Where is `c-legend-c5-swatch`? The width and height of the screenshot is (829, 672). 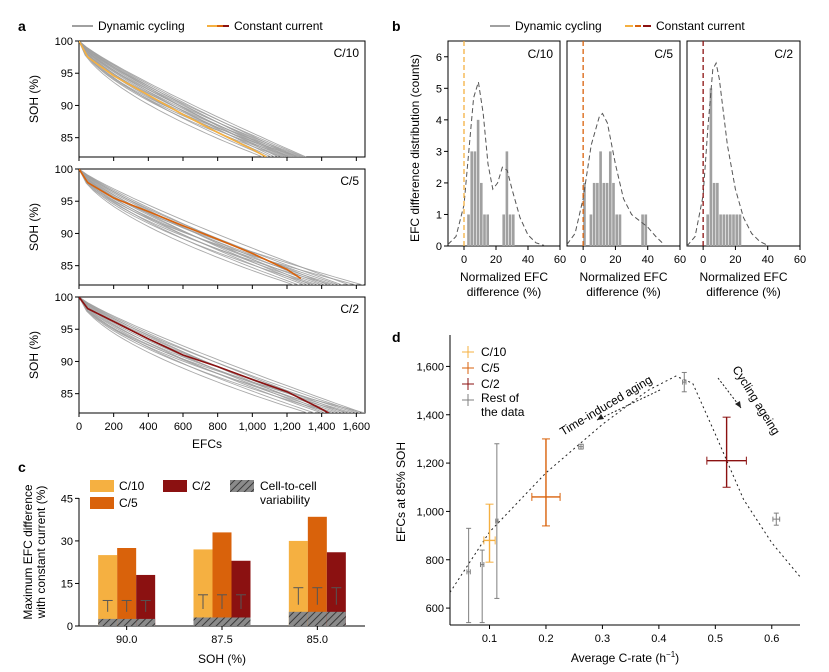
c-legend-c5-swatch is located at coordinates (102, 503).